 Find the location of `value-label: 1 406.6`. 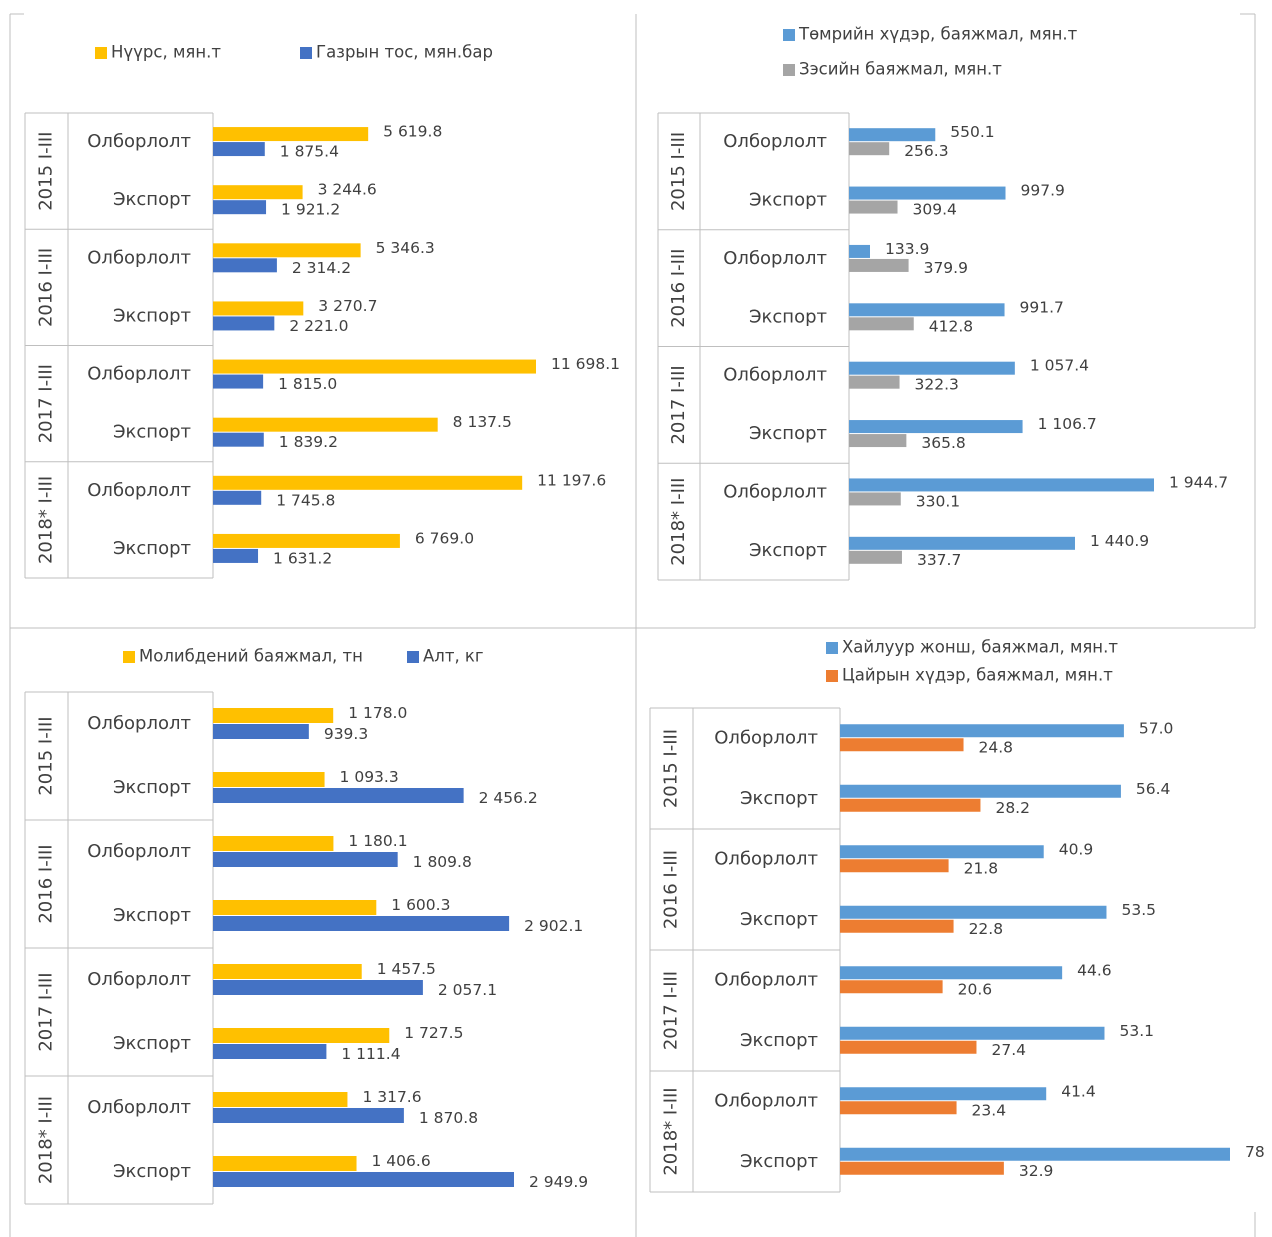

value-label: 1 406.6 is located at coordinates (401, 1161).